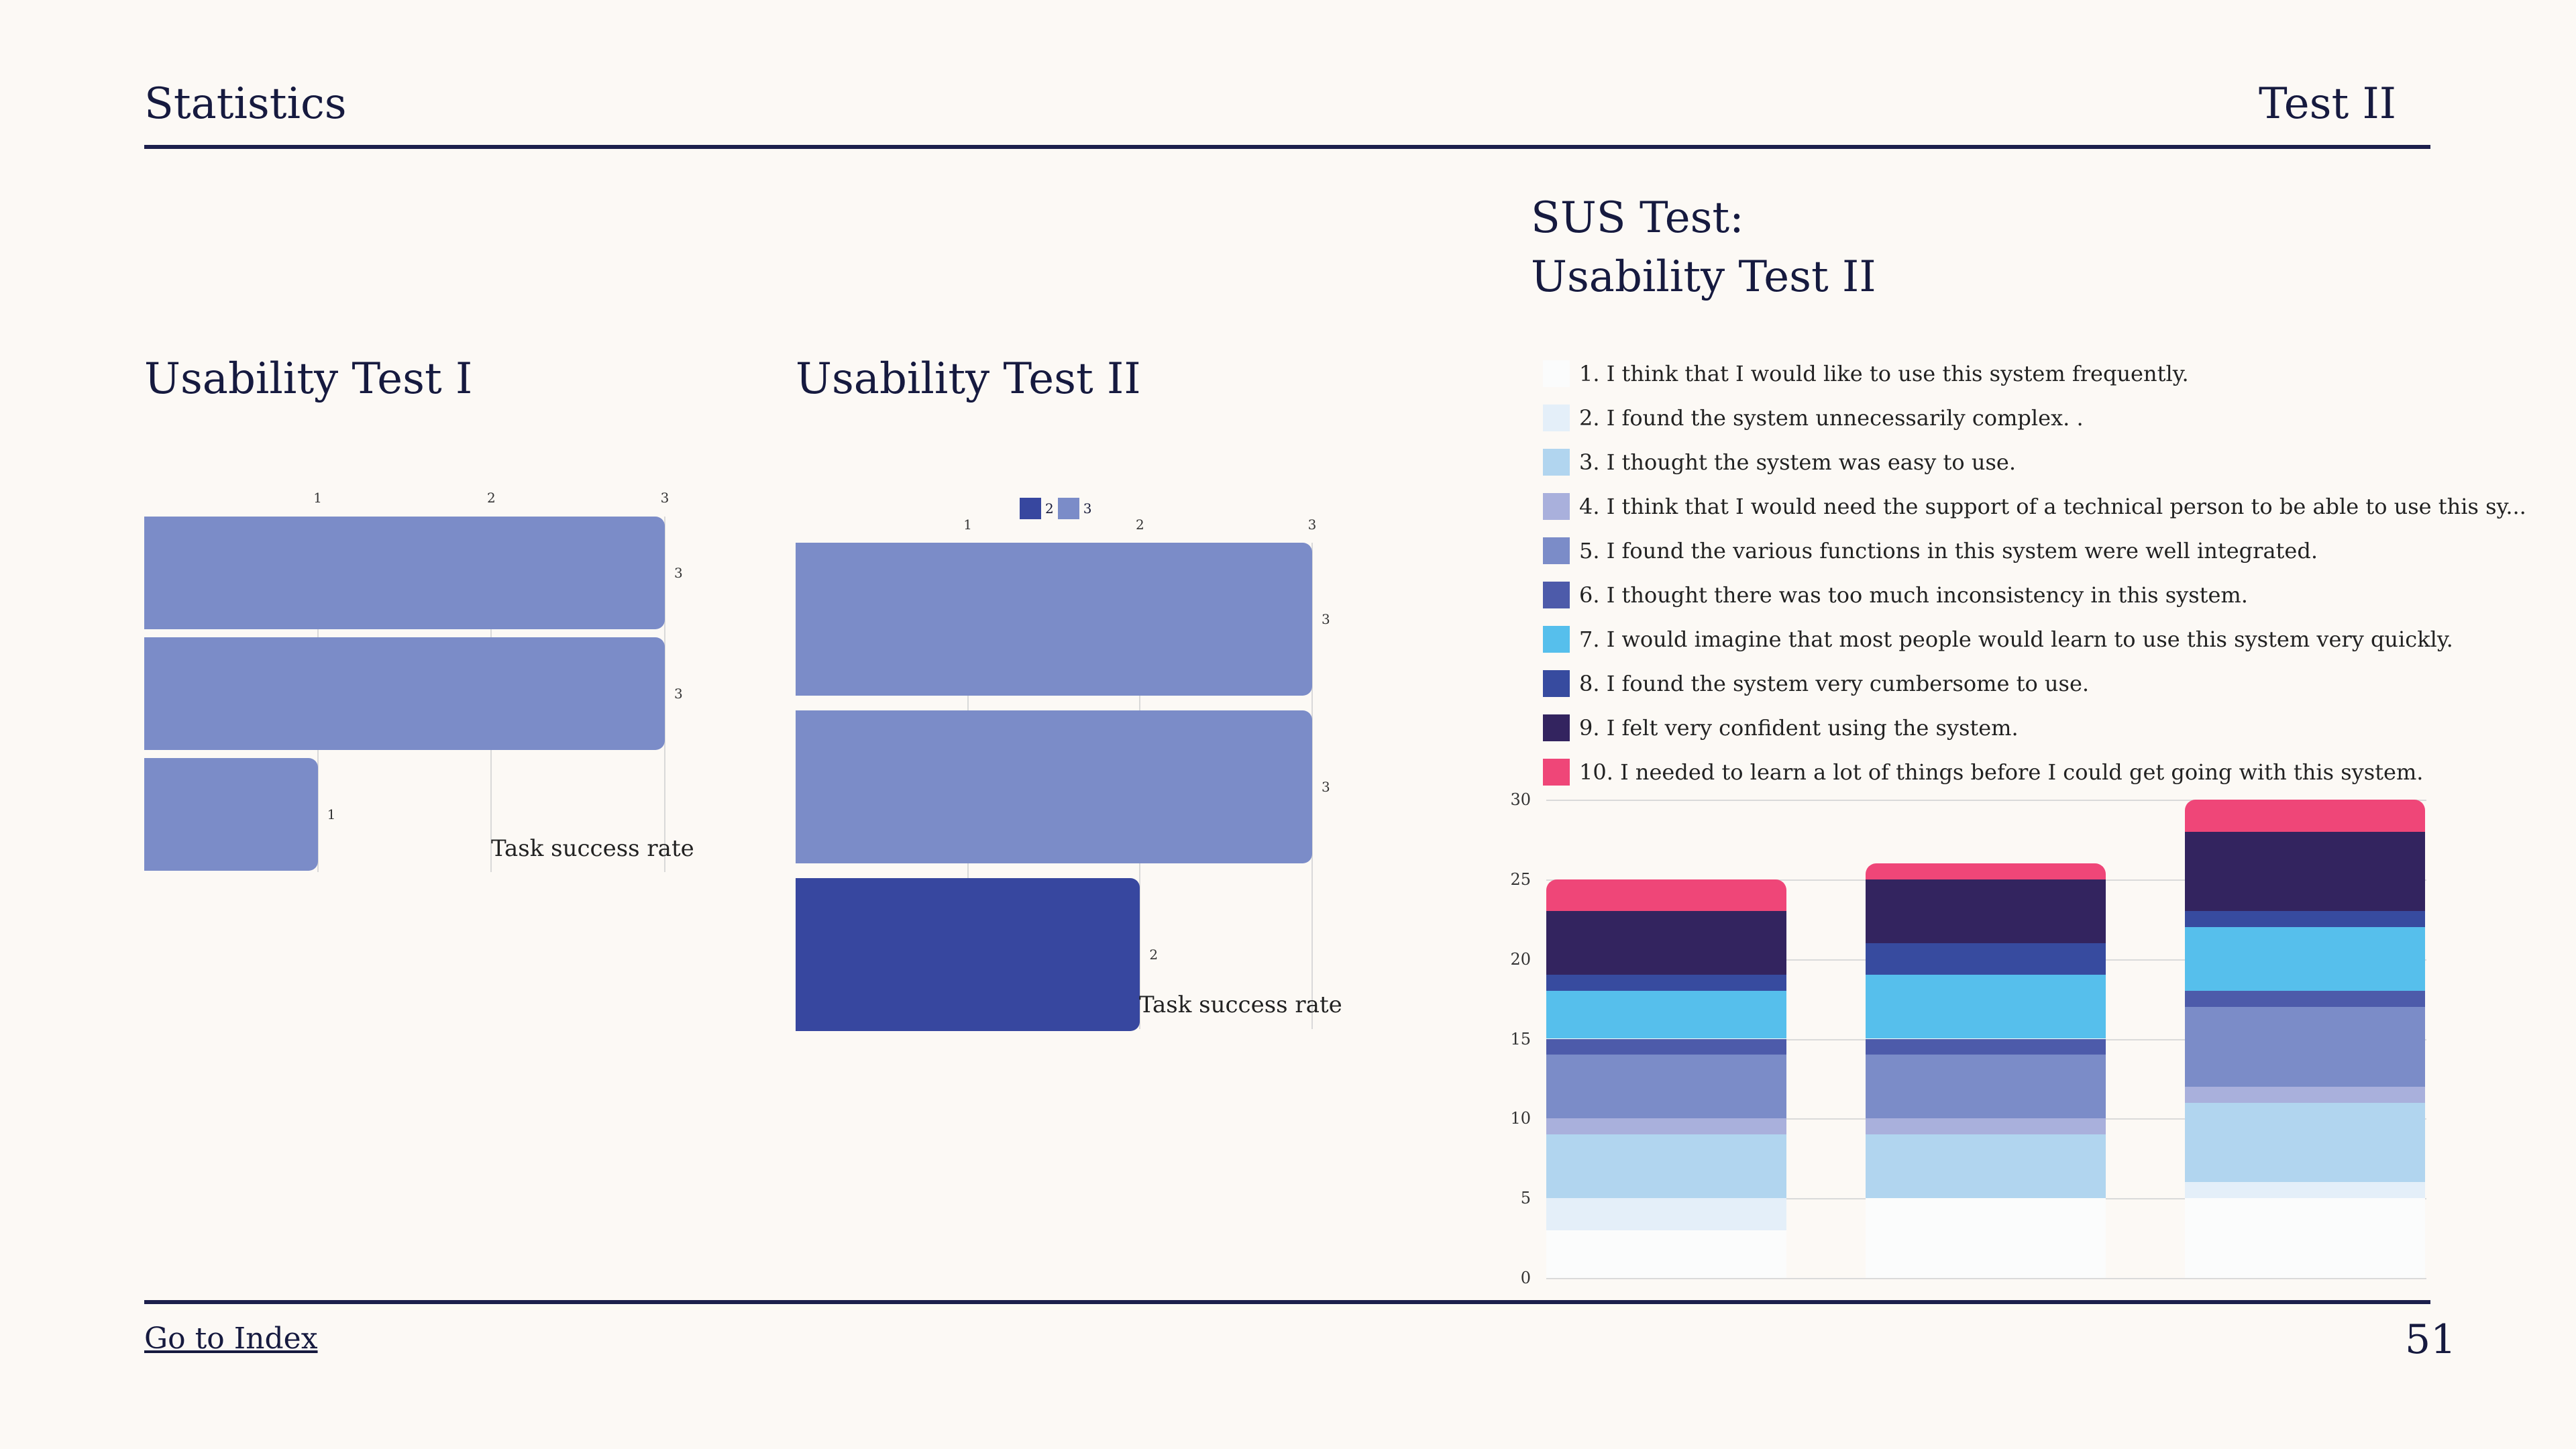  I want to click on chart3-title-line2: Usability Test II, so click(1703, 277).